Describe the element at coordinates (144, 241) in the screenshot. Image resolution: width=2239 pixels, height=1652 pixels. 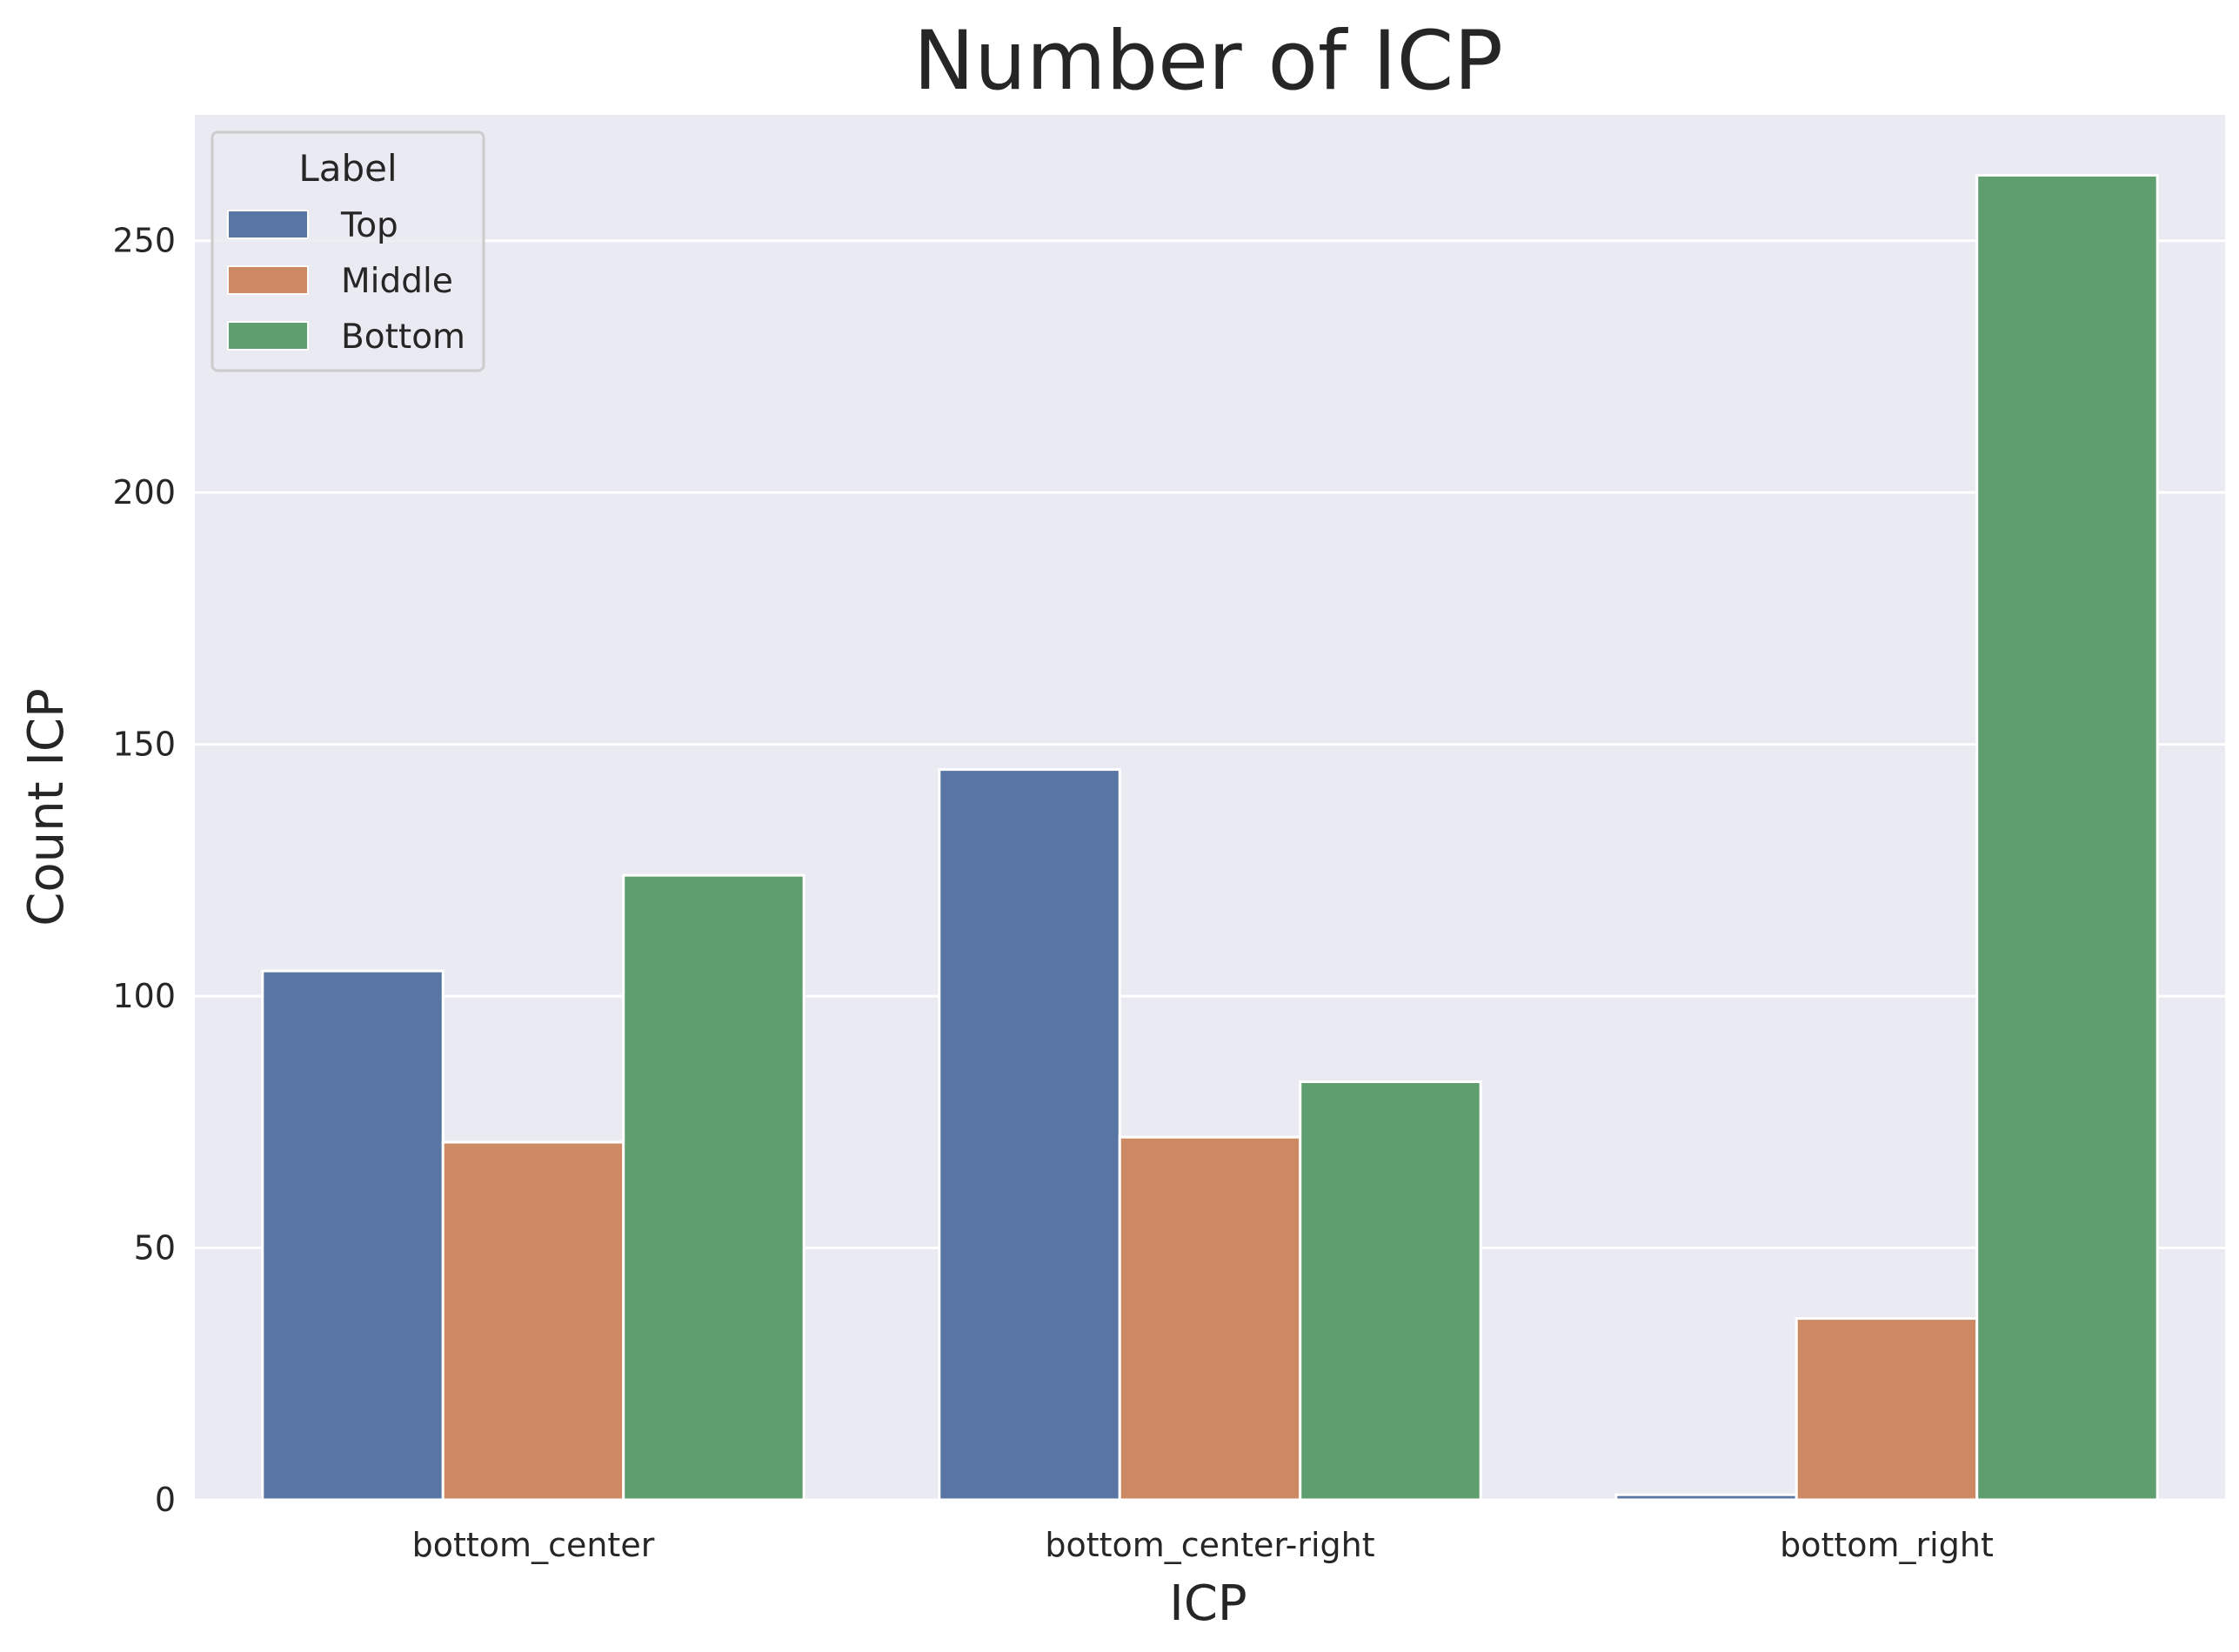
I see `y-tick-label: 250` at that location.